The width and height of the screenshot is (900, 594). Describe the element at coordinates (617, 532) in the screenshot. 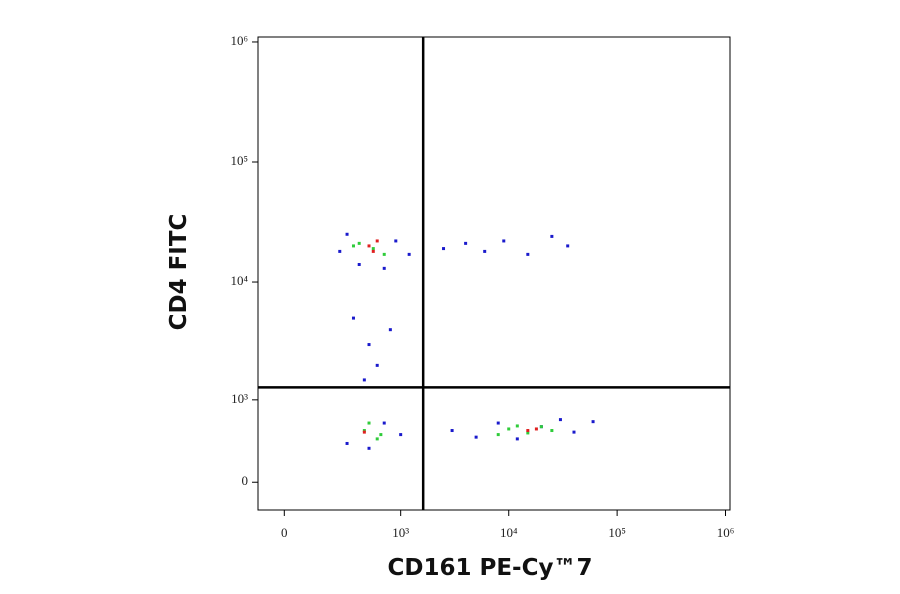

I see `x-tick-label: 10⁵` at that location.